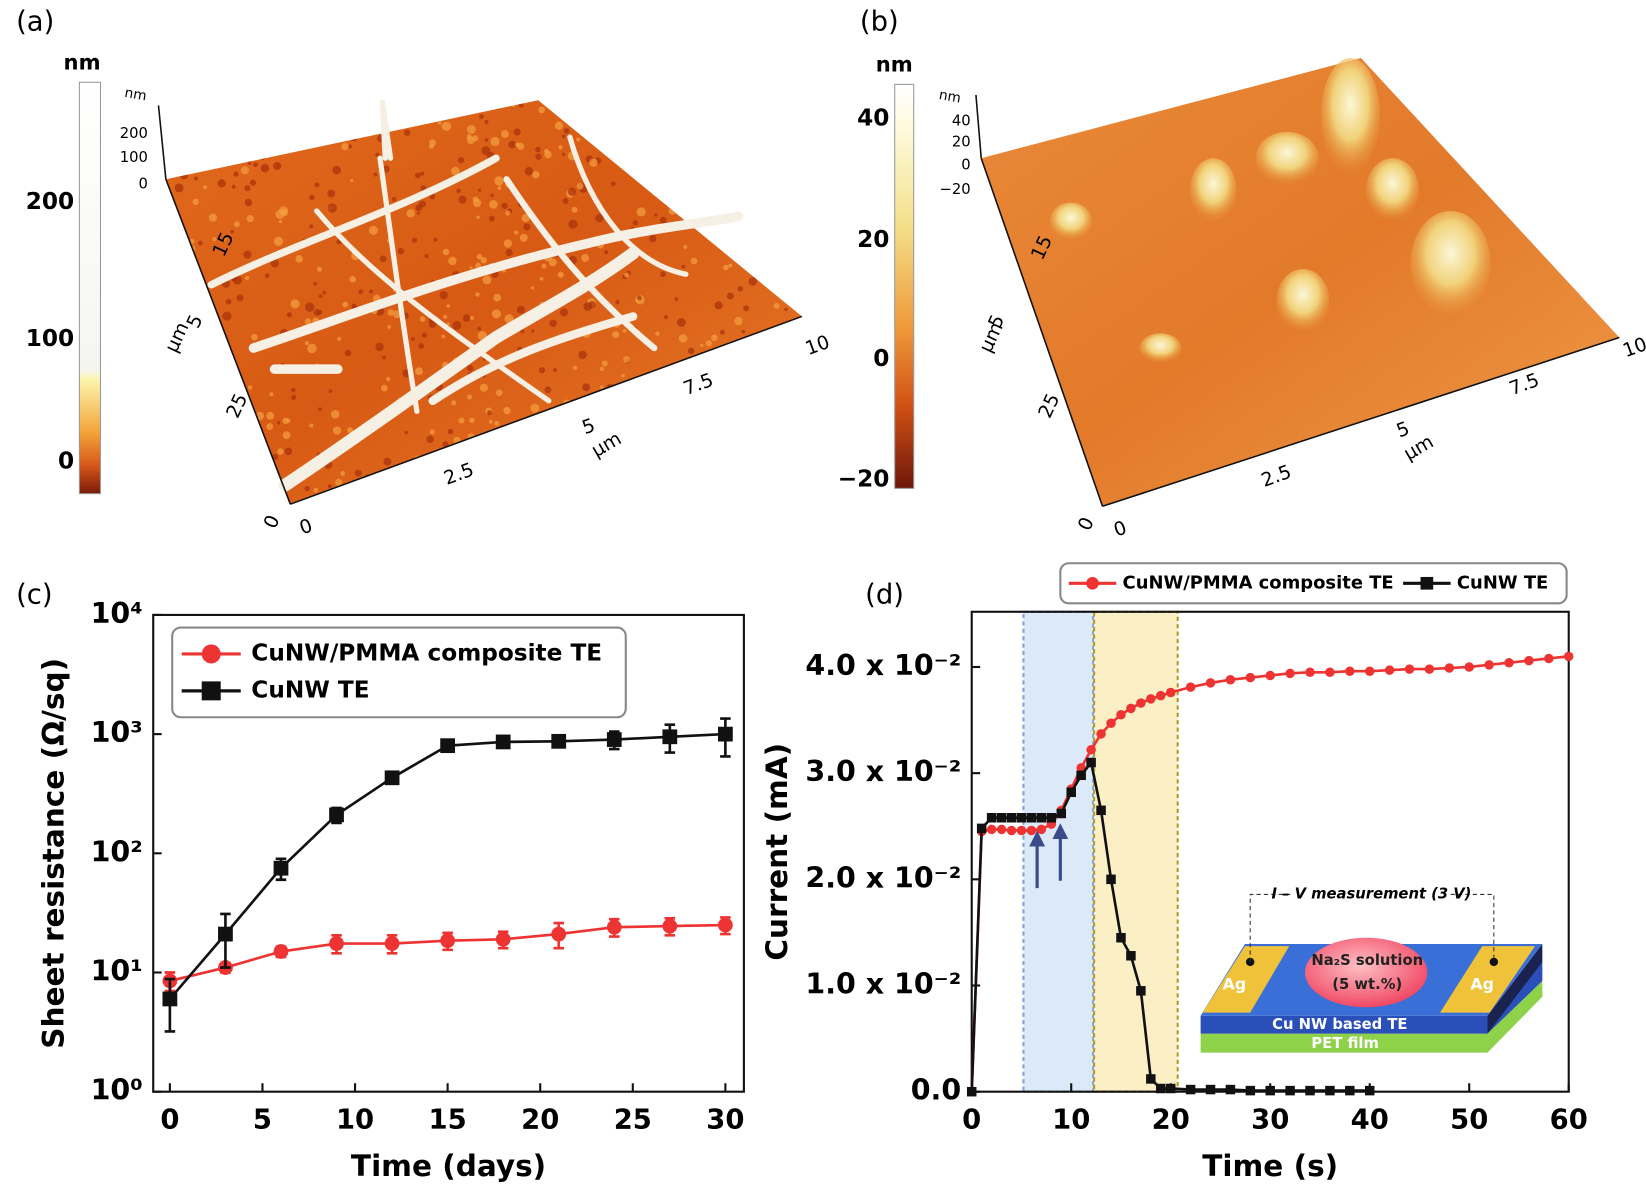  What do you see at coordinates (134, 133) in the screenshot?
I see `z-tick-label: 200` at bounding box center [134, 133].